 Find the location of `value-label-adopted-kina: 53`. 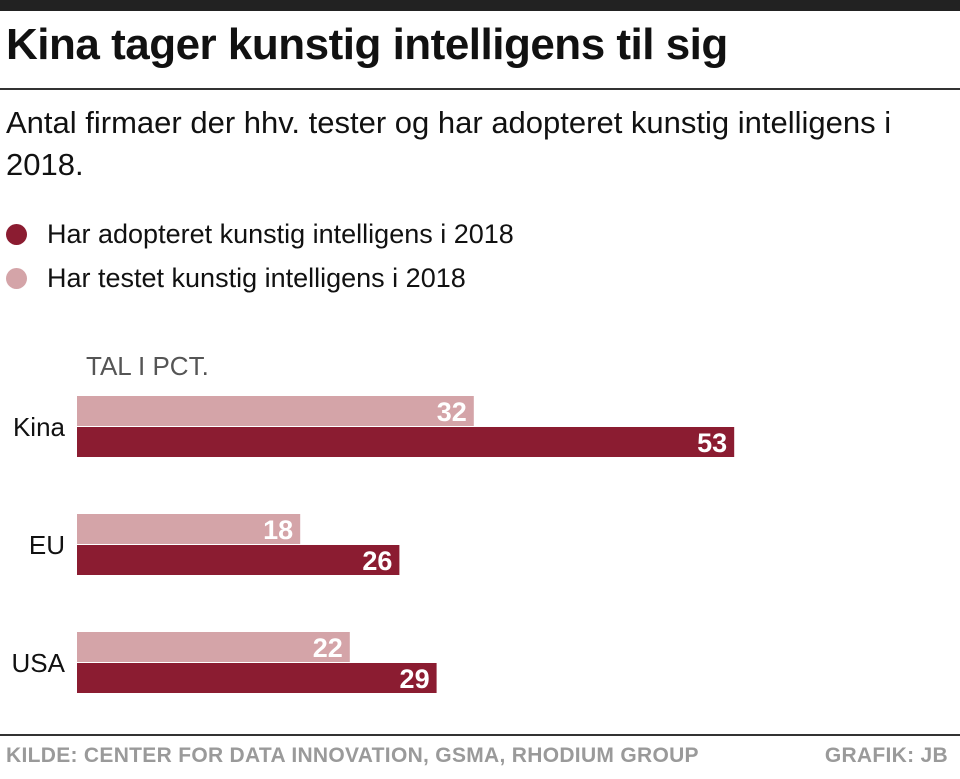

value-label-adopted-kina: 53 is located at coordinates (712, 443).